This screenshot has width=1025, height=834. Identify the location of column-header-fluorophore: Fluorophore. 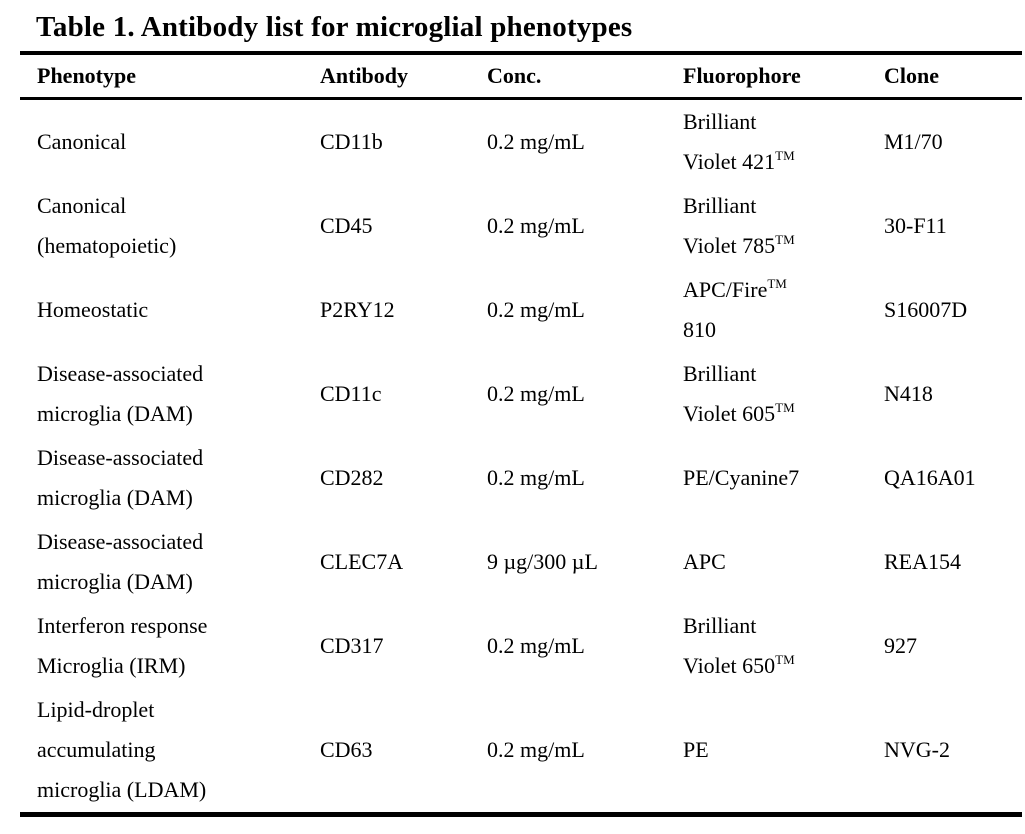
(783, 76).